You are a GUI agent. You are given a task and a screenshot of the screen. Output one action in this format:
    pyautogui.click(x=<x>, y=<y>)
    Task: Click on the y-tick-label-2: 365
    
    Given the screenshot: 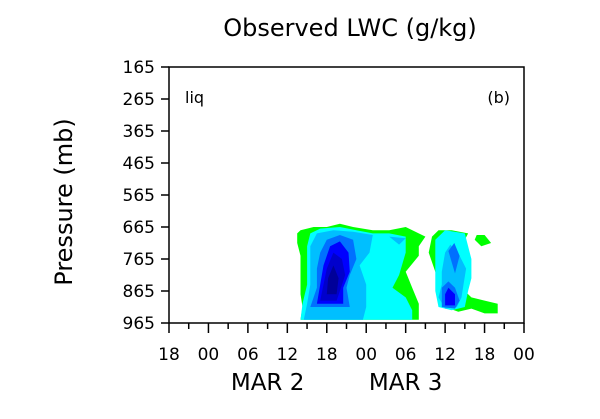 What is the action you would take?
    pyautogui.click(x=139, y=132)
    